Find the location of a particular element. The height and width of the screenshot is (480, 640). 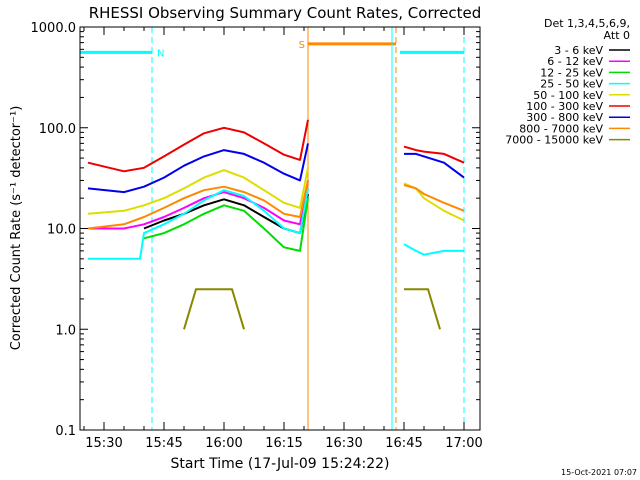

x-tick-label: 16:15 is located at coordinates (283, 443).